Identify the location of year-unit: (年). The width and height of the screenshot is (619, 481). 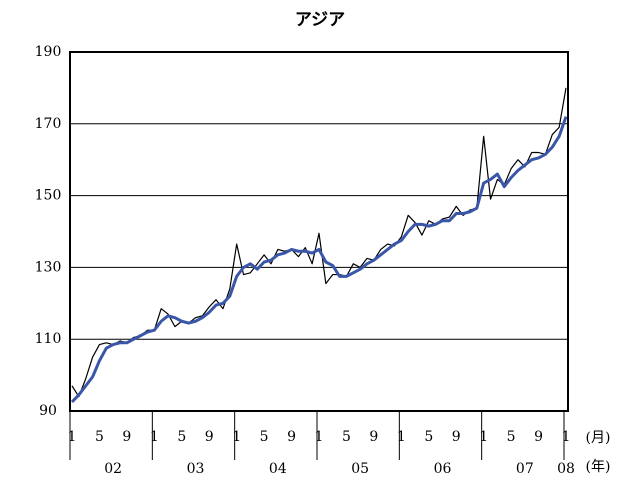
(598, 467).